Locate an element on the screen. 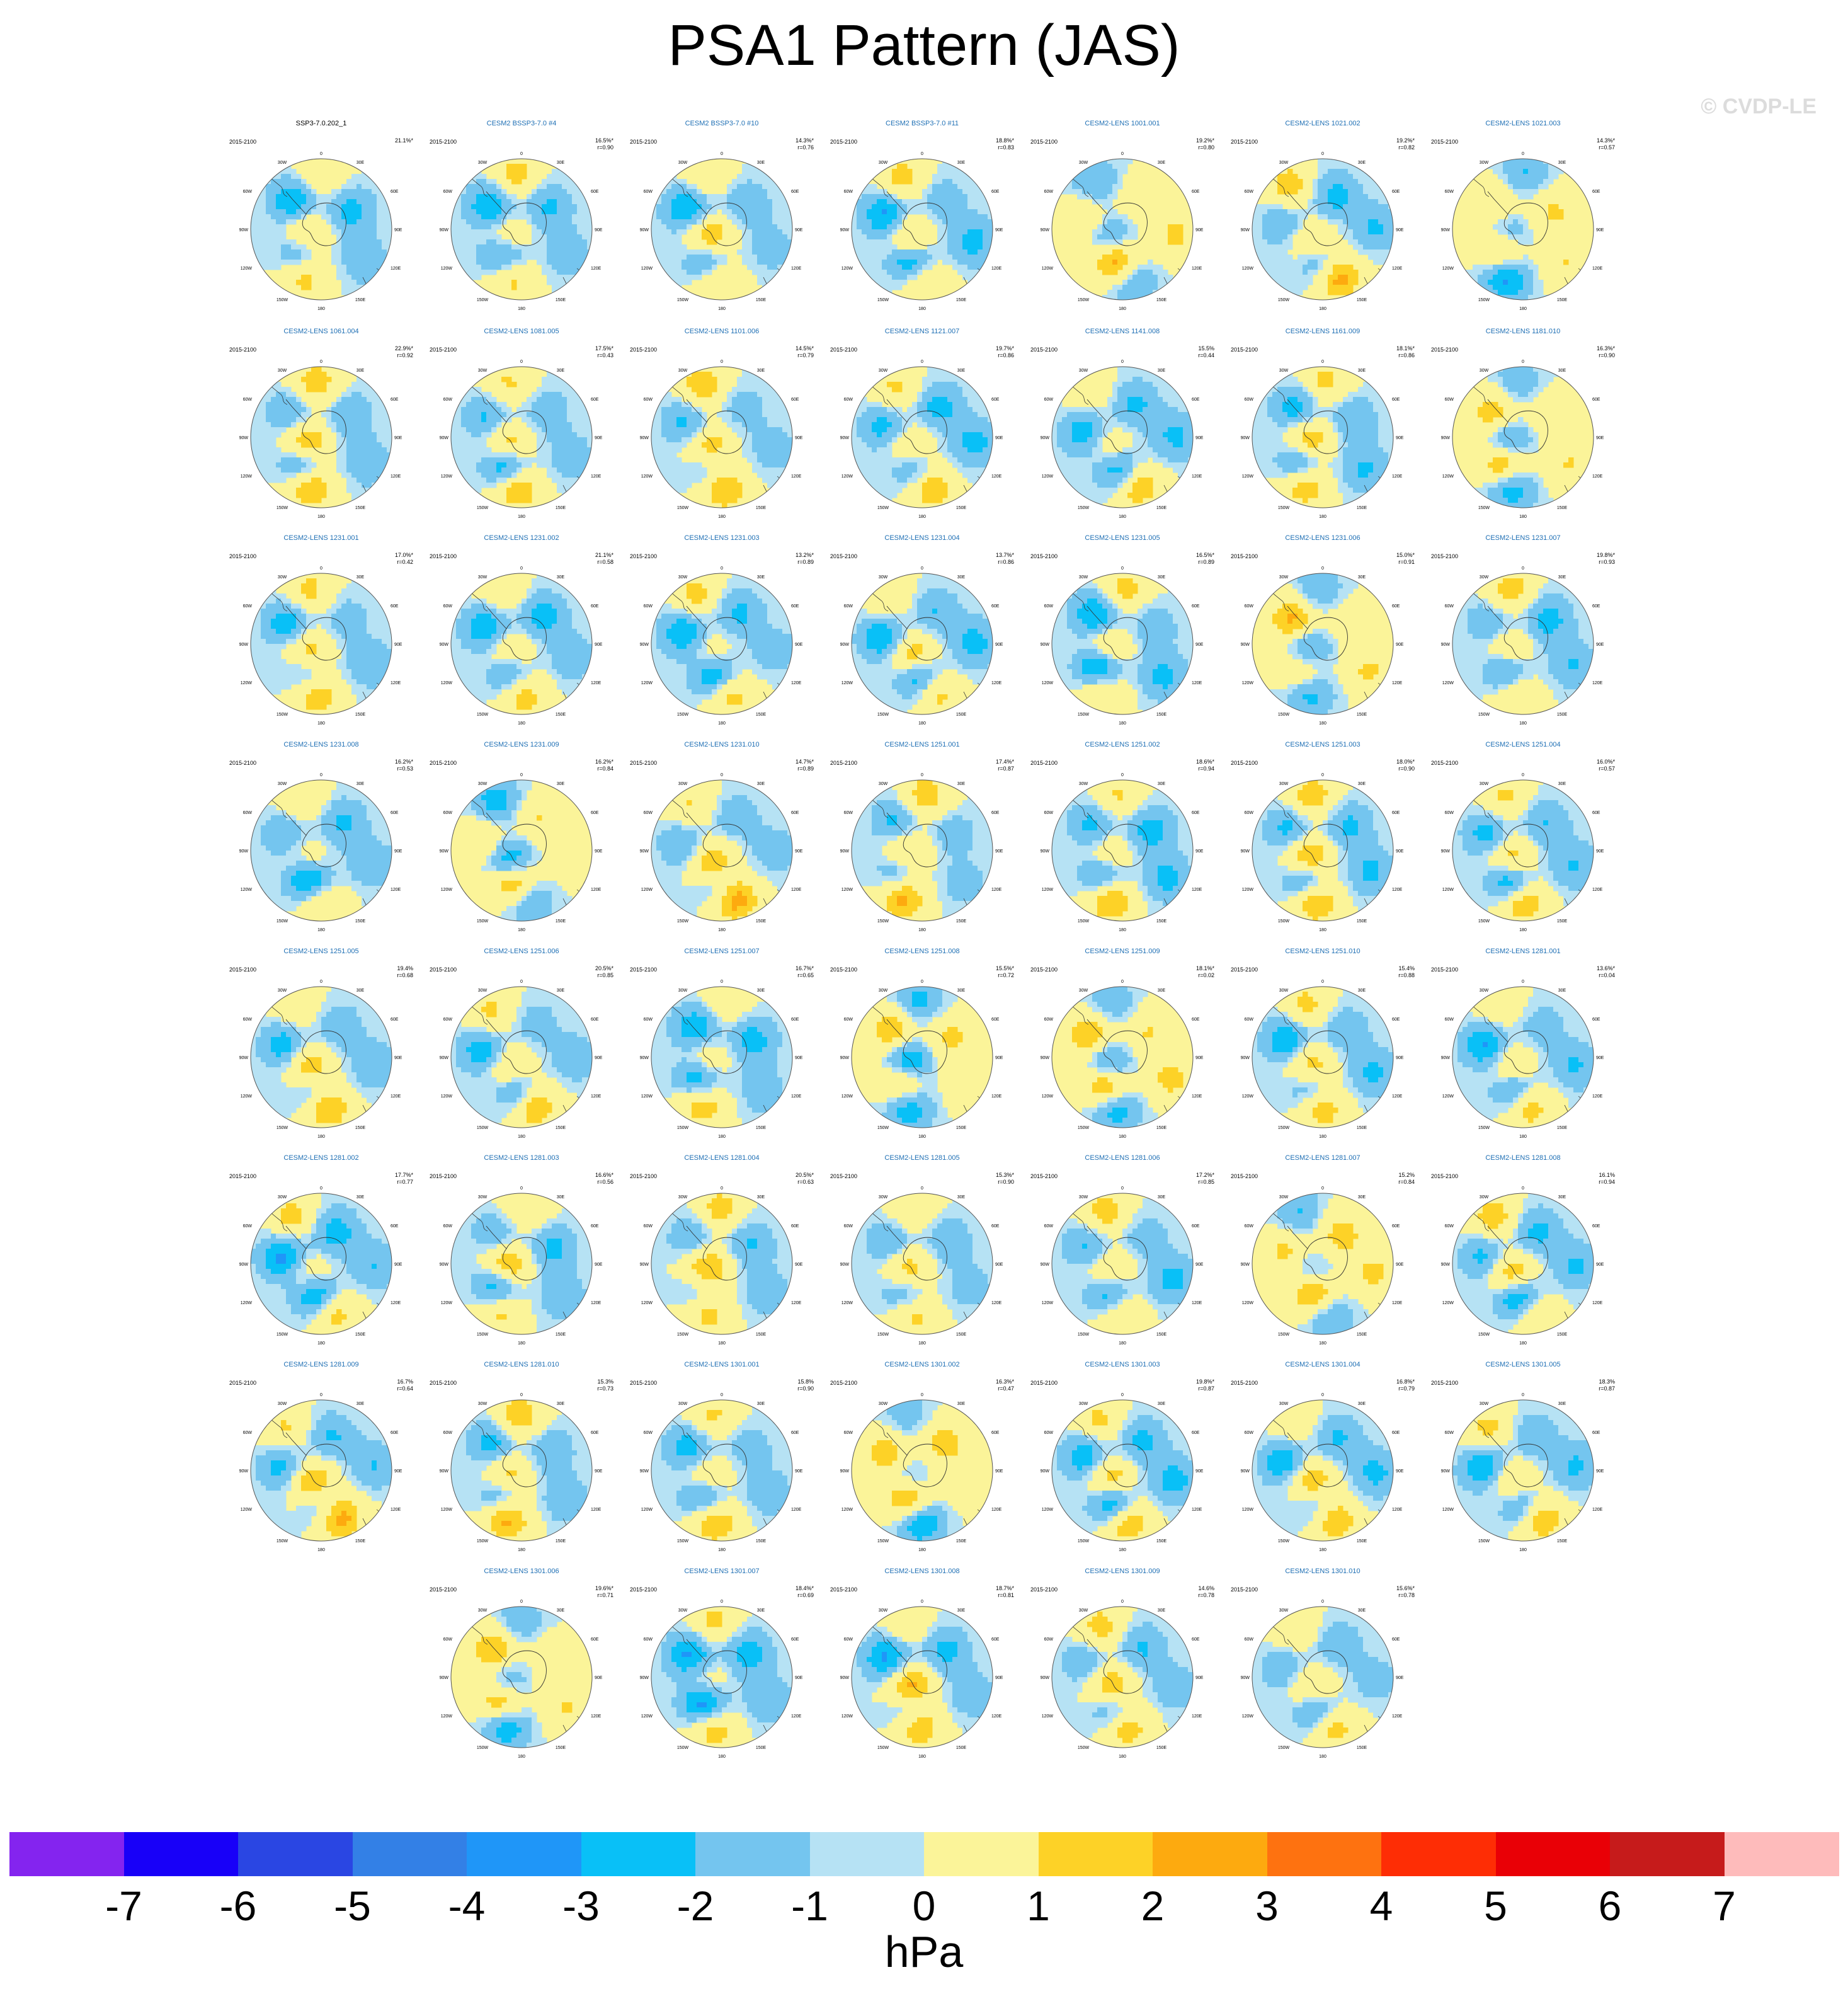 This screenshot has width=1848, height=1994. lon-label-90e: 90E is located at coordinates (799, 230).